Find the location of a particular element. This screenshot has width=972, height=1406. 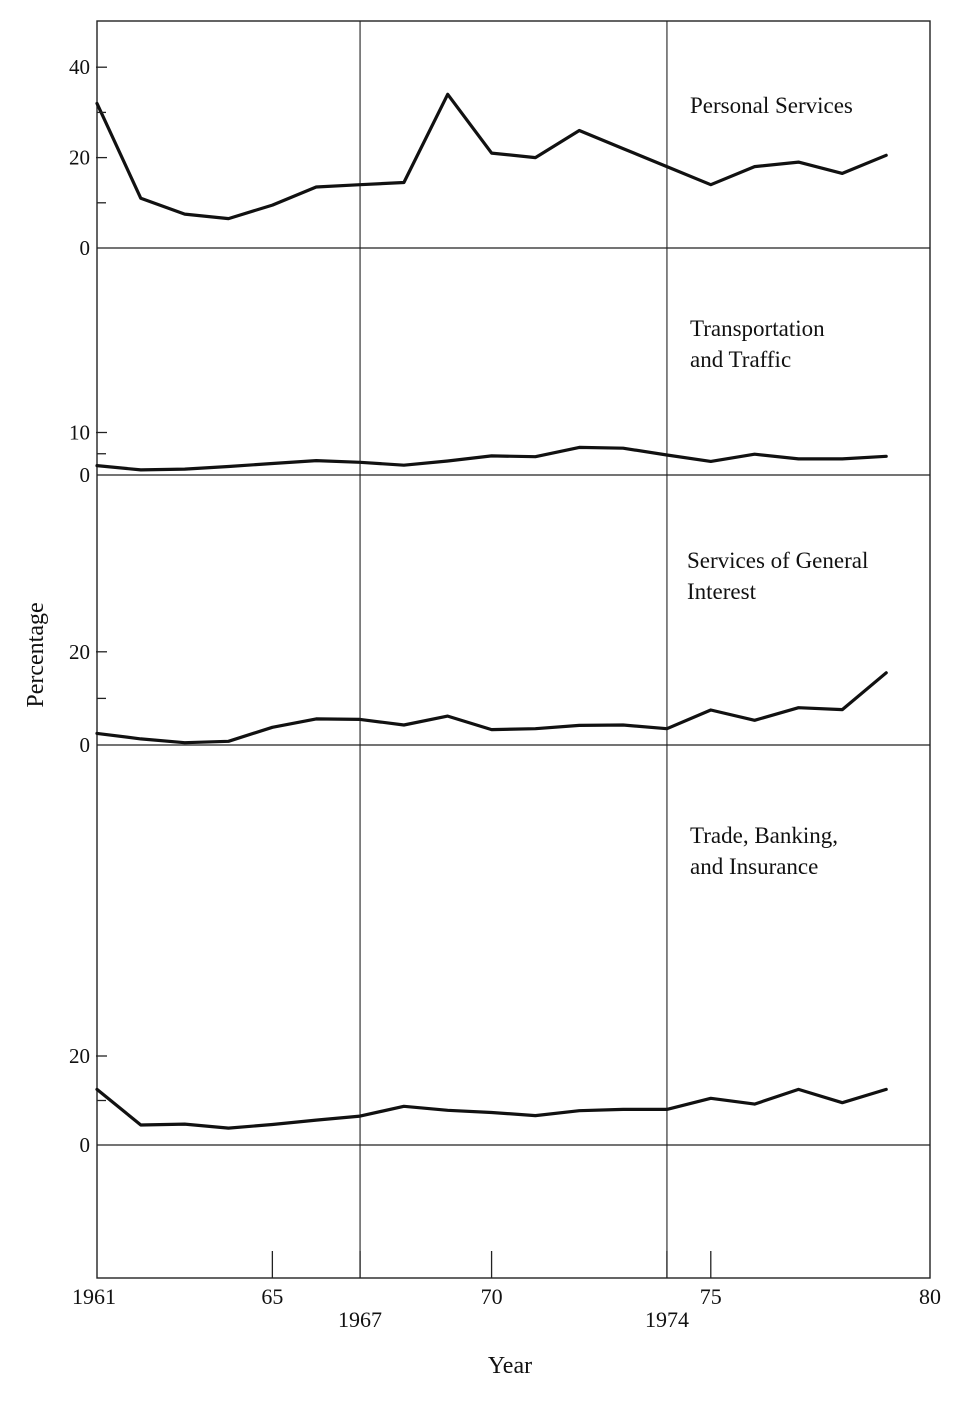

x-tick-label: 1967 is located at coordinates (360, 1319).